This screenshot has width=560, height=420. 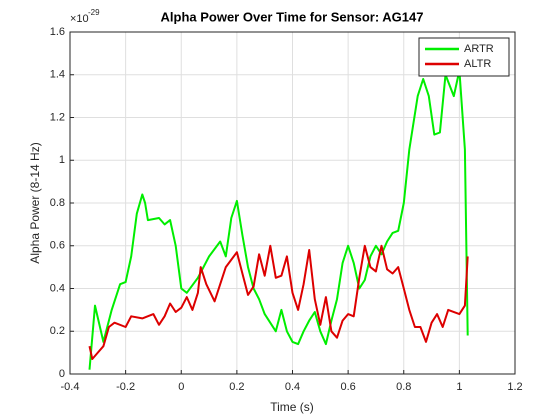 I want to click on legend-label: ARTR, so click(x=479, y=49).